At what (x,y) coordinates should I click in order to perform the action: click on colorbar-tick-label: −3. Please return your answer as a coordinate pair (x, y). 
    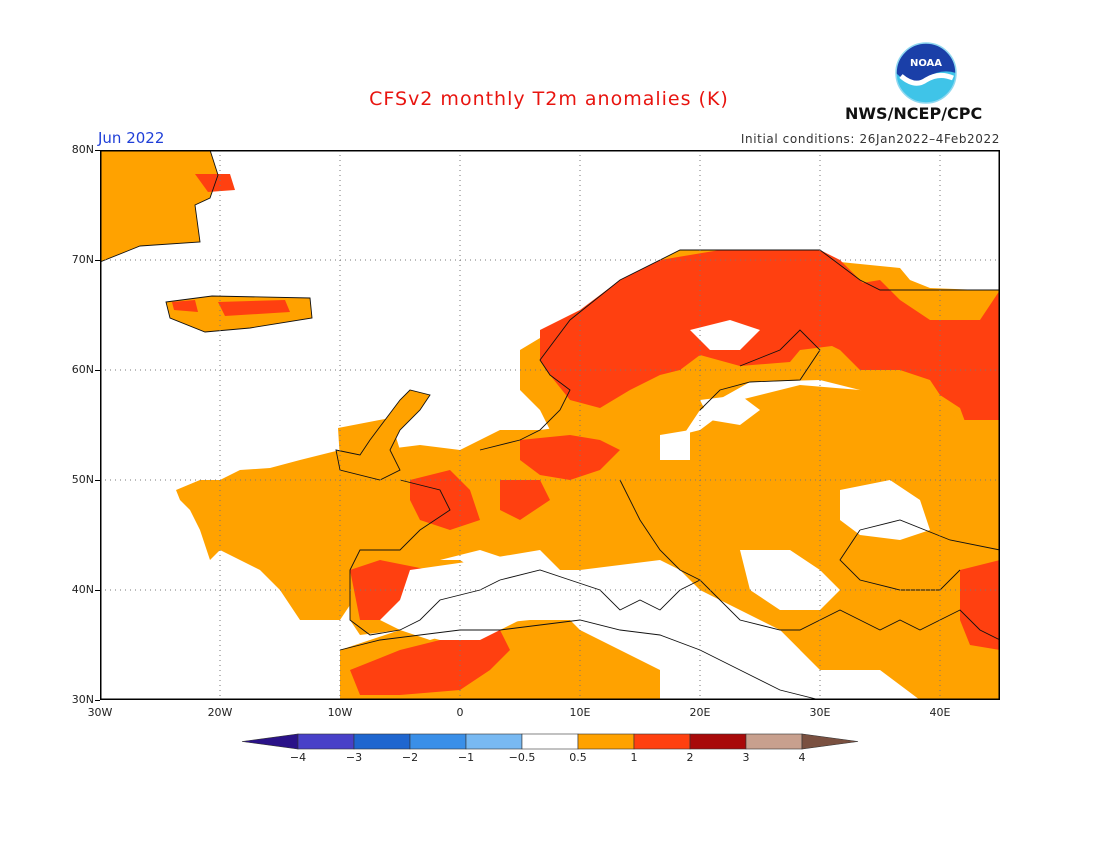
    Looking at the image, I should click on (354, 757).